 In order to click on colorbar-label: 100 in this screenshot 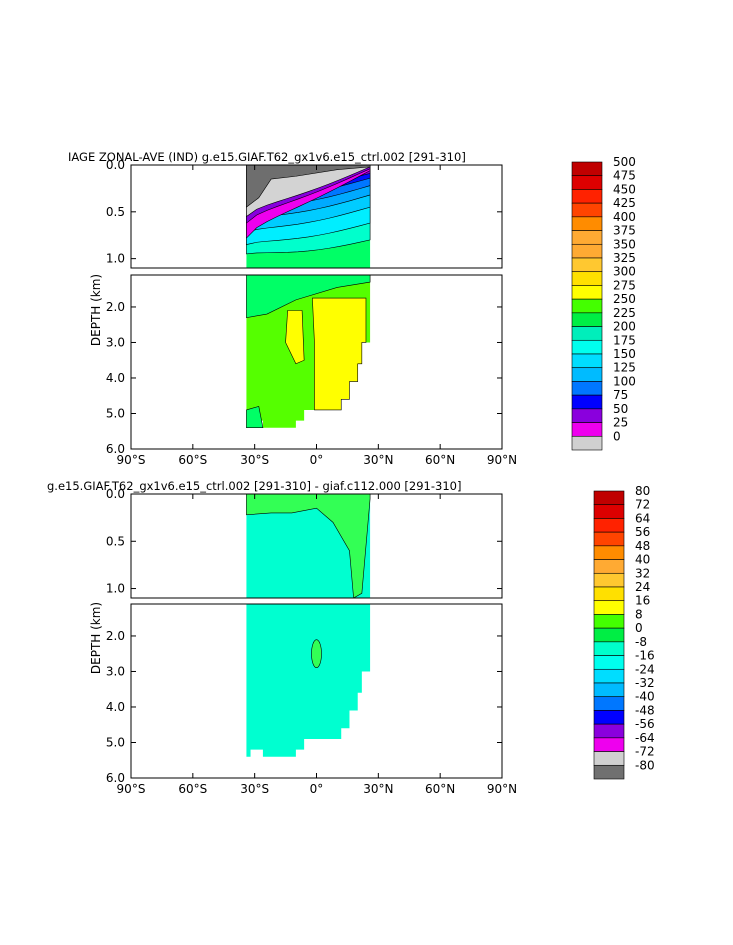, I will do `click(624, 381)`.